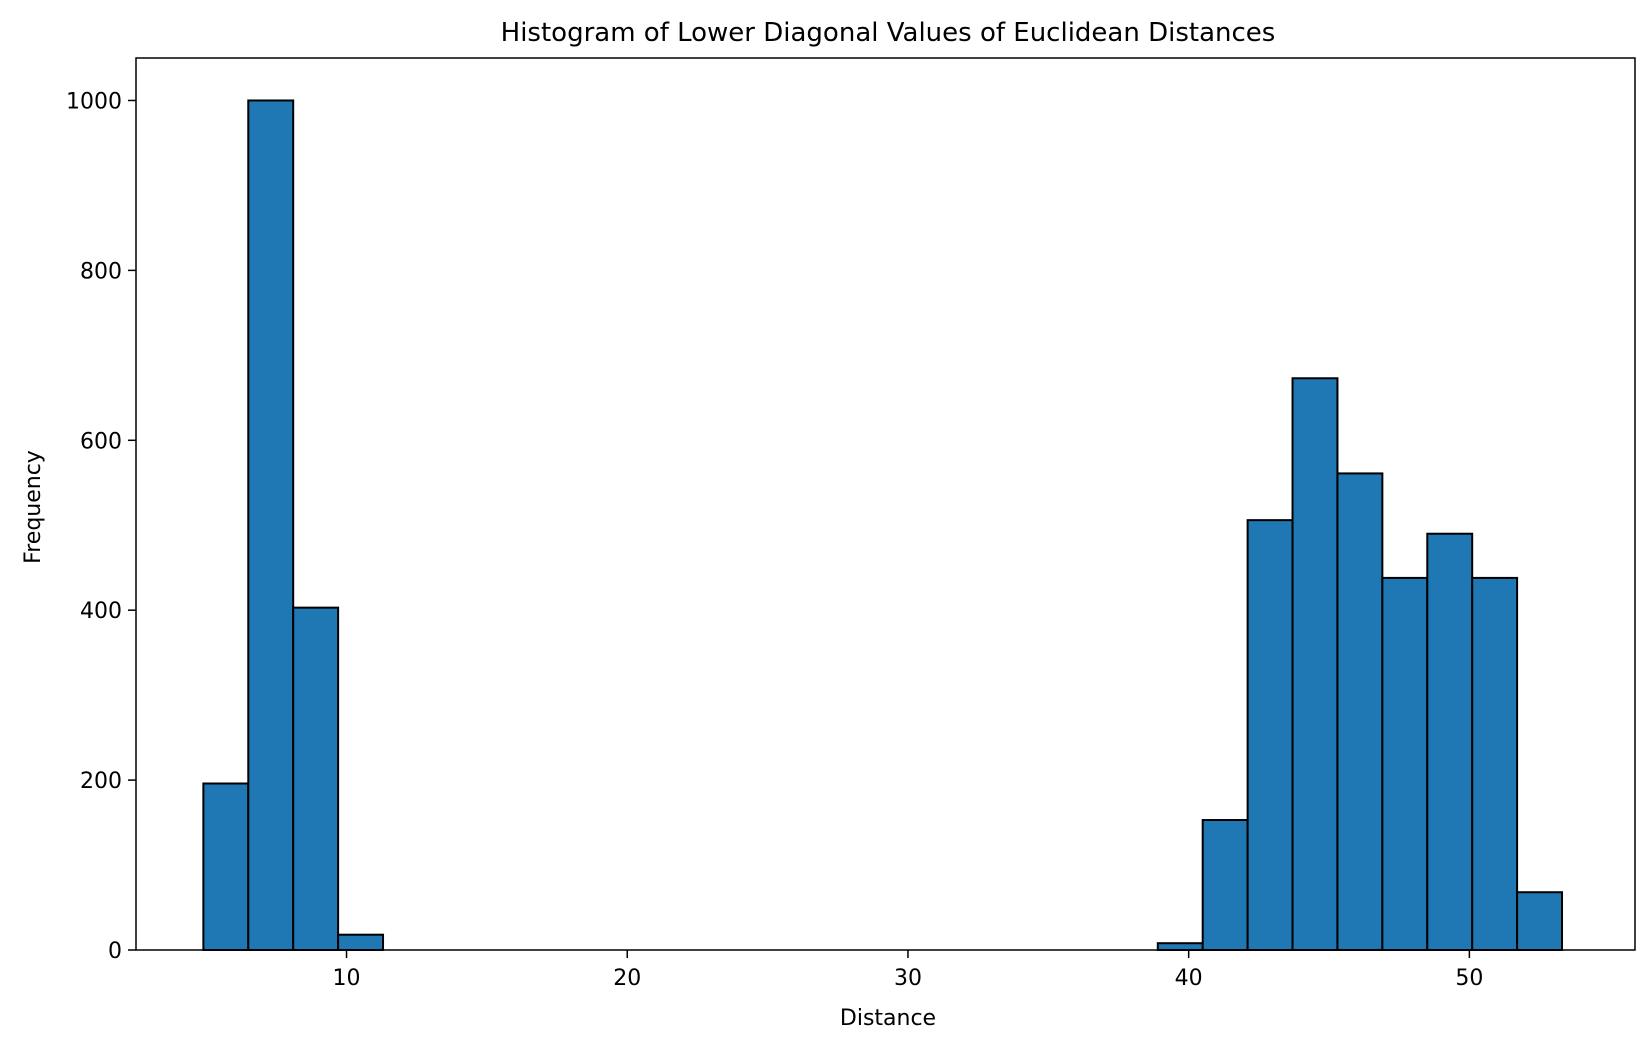 This screenshot has width=1649, height=1046. Describe the element at coordinates (94, 101) in the screenshot. I see `y-tick-label: 1000` at that location.